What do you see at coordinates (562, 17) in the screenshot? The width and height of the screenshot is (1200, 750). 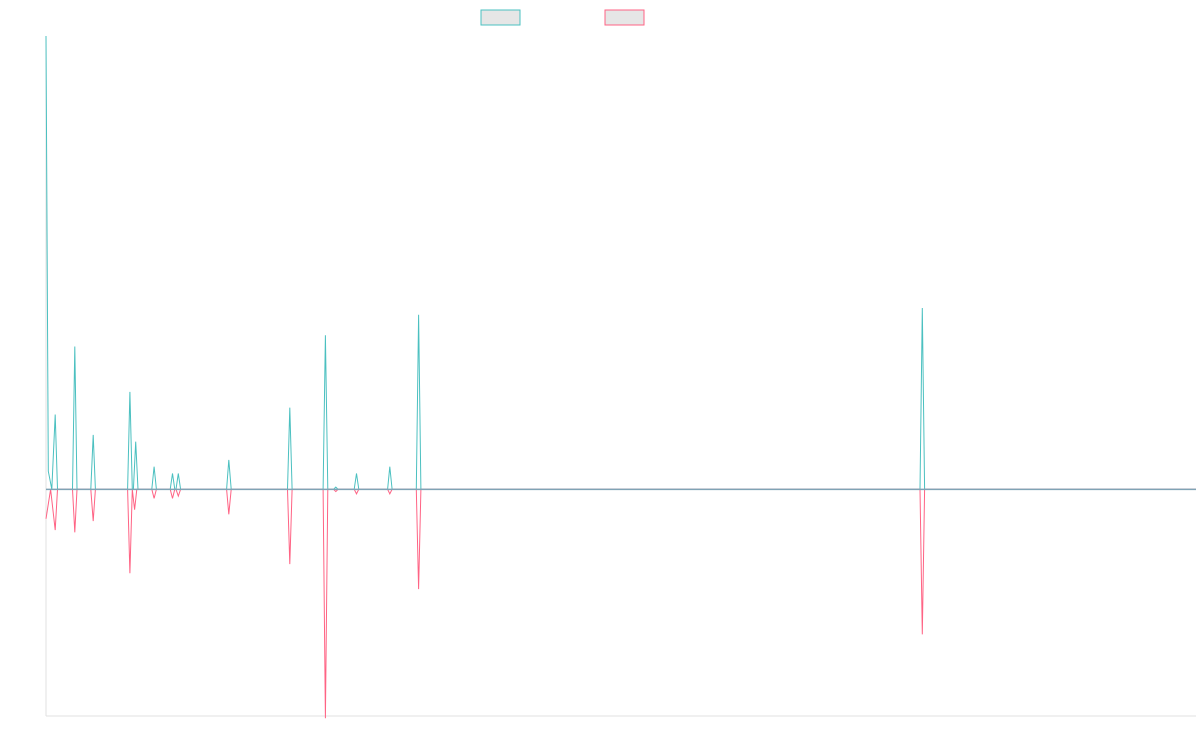 I see `legend` at bounding box center [562, 17].